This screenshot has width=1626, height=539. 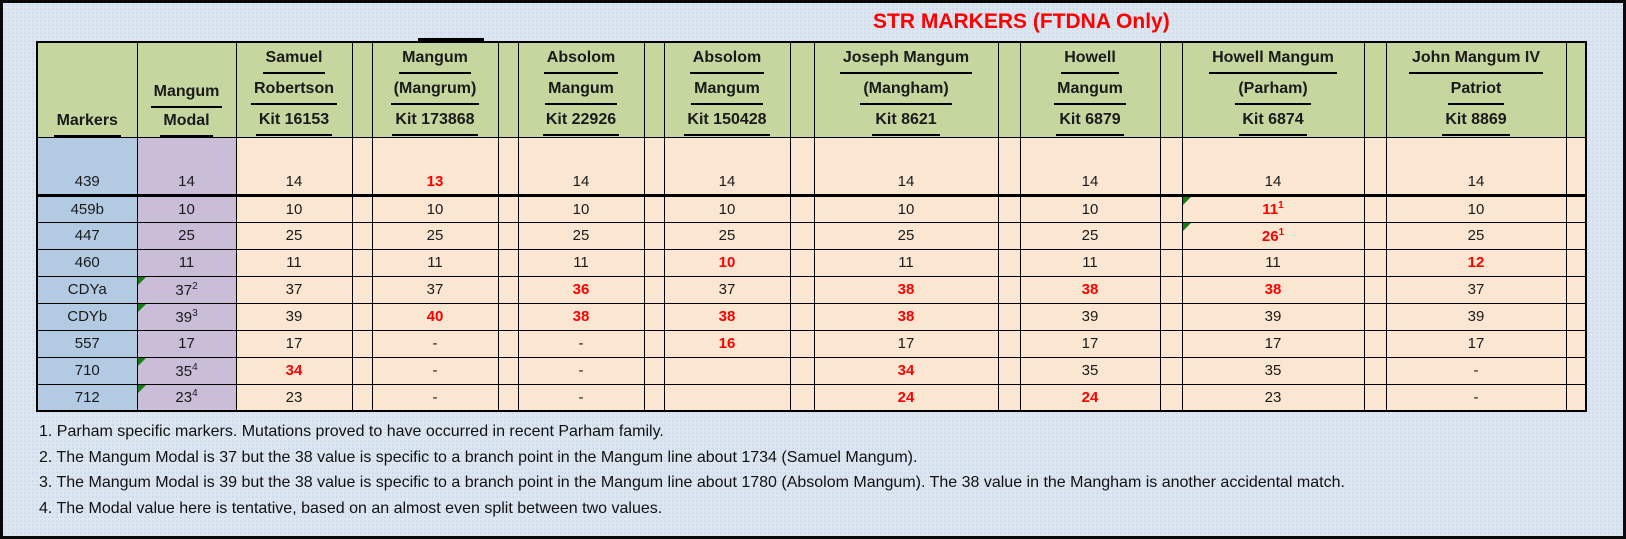 I want to click on kit-value-cell: 35, so click(x=1090, y=370).